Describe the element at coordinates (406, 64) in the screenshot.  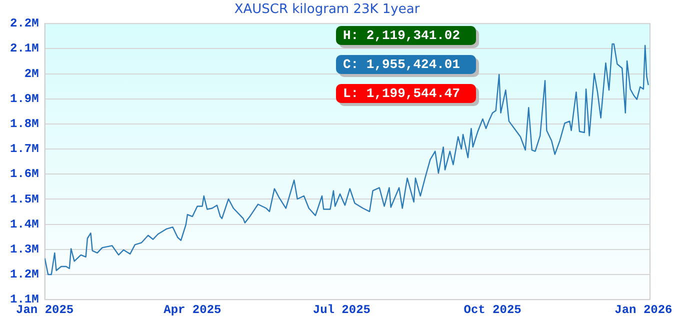
I see `annotation: C: 1,955,424.01` at that location.